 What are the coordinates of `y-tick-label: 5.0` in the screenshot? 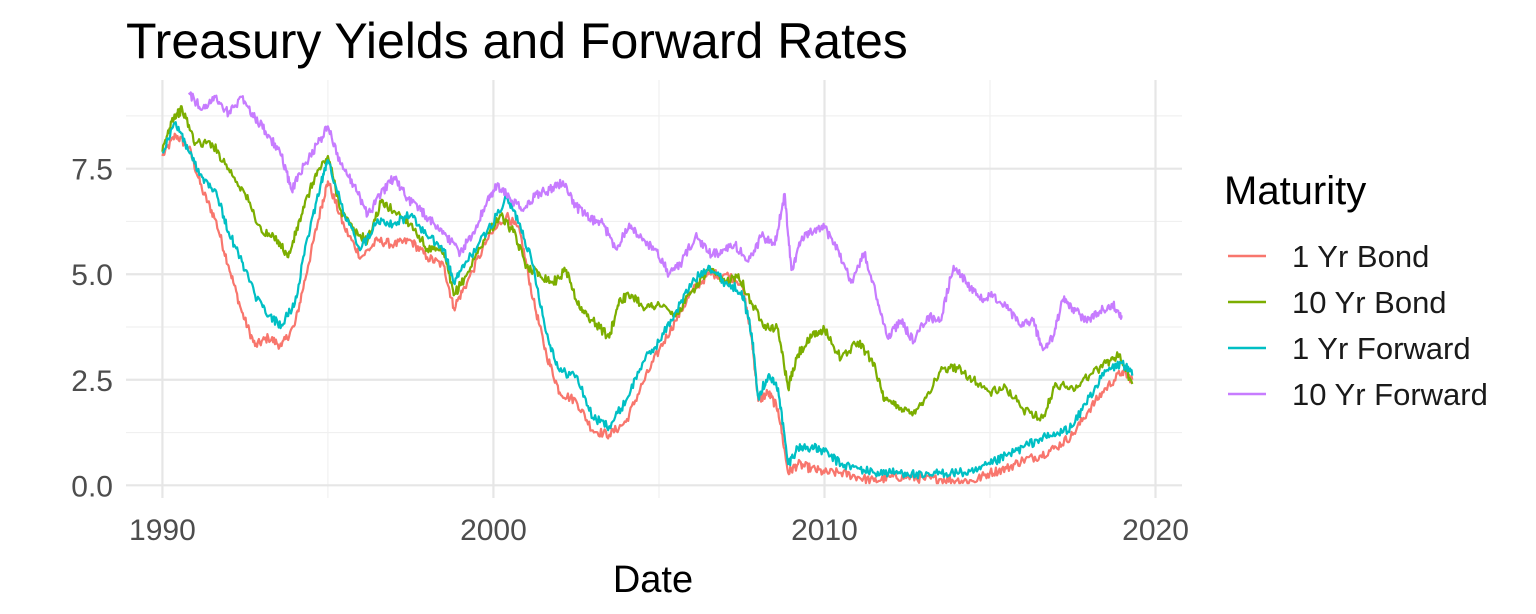 It's located at (92, 275).